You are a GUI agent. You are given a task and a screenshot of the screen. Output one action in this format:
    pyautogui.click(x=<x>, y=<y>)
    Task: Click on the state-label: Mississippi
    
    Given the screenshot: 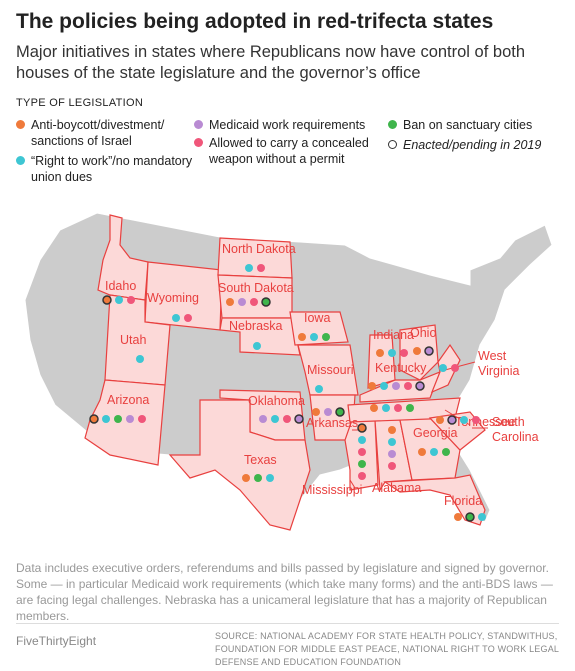 What is the action you would take?
    pyautogui.click(x=332, y=490)
    